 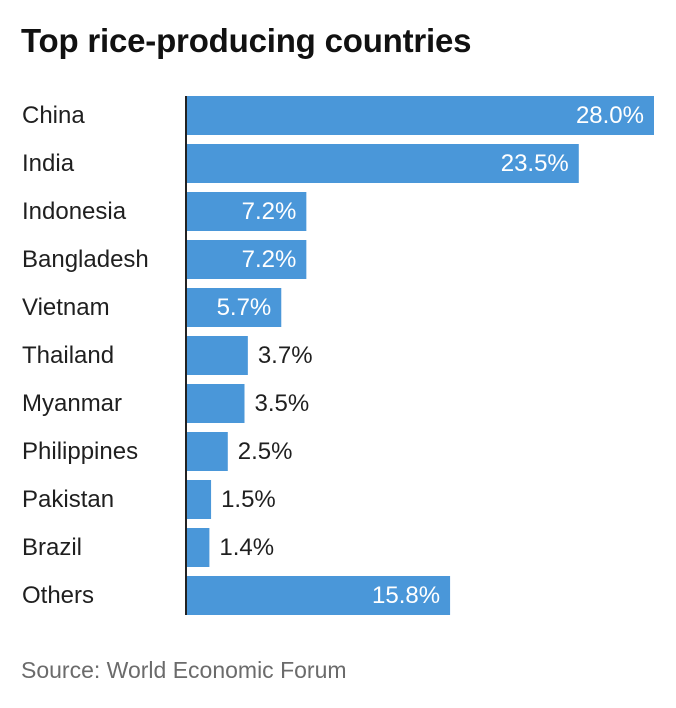 I want to click on bar-pakistan, so click(x=199, y=499).